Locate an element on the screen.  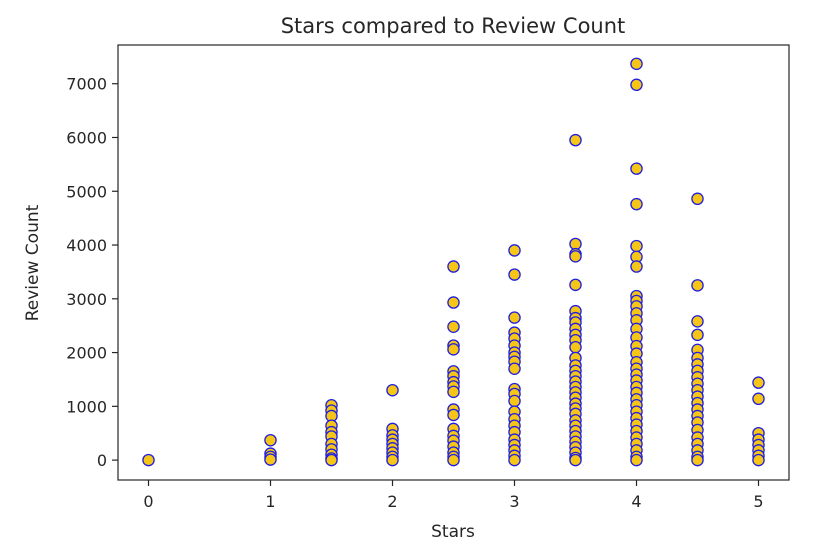
y-tick-label: 4000 is located at coordinates (86, 245).